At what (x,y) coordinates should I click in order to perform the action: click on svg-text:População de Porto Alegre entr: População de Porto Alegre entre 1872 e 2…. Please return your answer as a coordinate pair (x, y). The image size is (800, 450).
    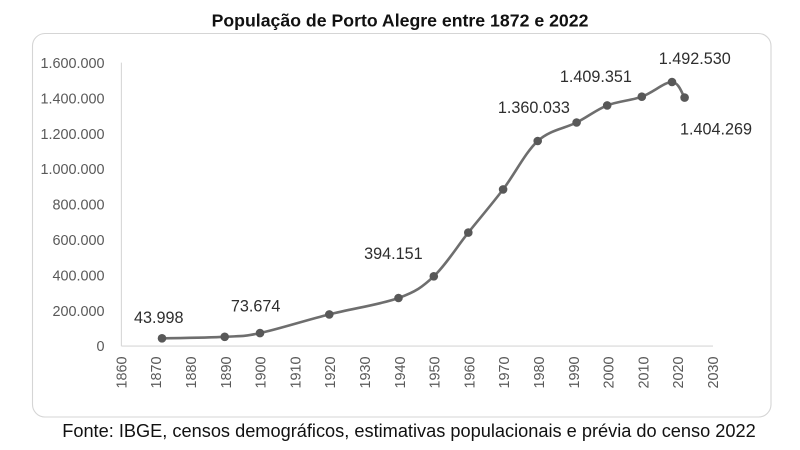
    Looking at the image, I should click on (400, 21).